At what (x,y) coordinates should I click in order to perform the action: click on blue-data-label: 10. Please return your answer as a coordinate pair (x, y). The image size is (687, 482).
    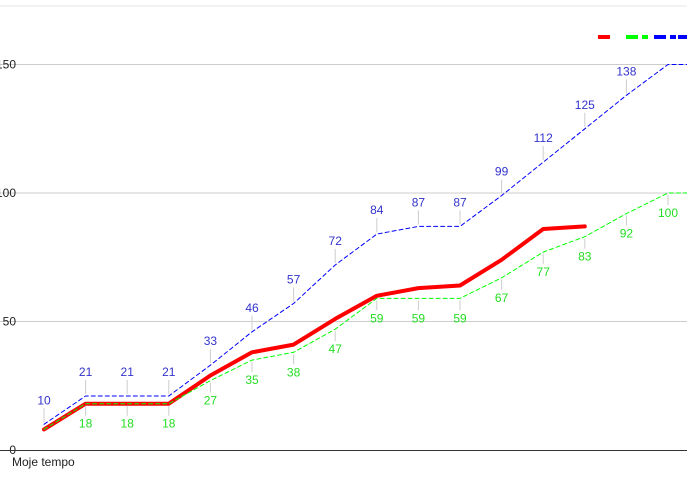
    Looking at the image, I should click on (44, 400).